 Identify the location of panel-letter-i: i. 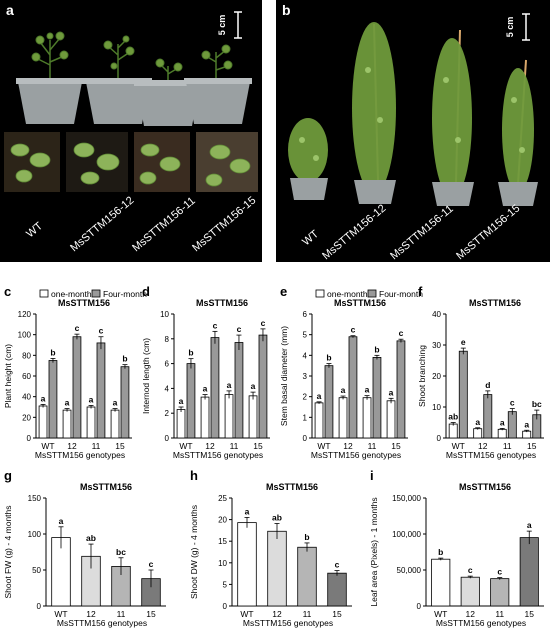
(372, 475).